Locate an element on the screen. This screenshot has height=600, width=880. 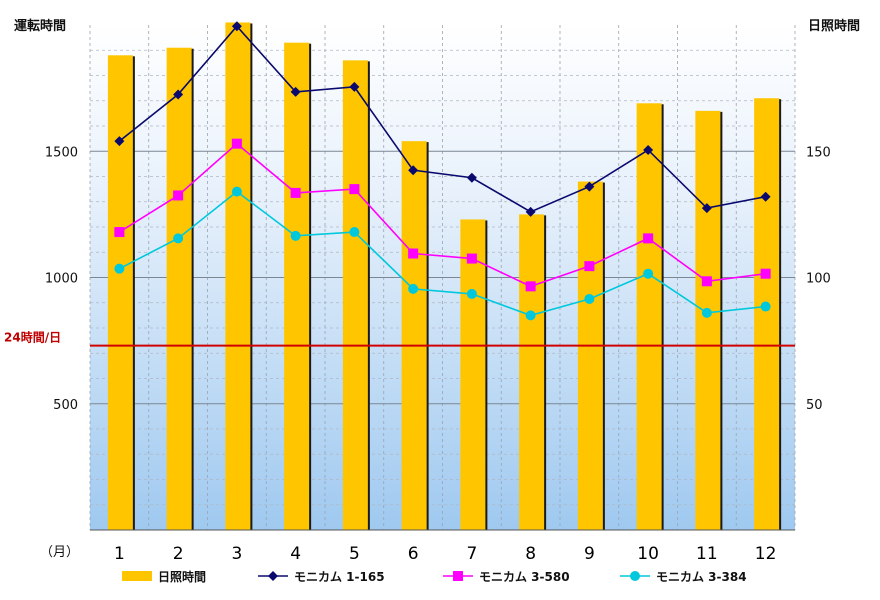
y-left-tick-label: 500 is located at coordinates (65, 405).